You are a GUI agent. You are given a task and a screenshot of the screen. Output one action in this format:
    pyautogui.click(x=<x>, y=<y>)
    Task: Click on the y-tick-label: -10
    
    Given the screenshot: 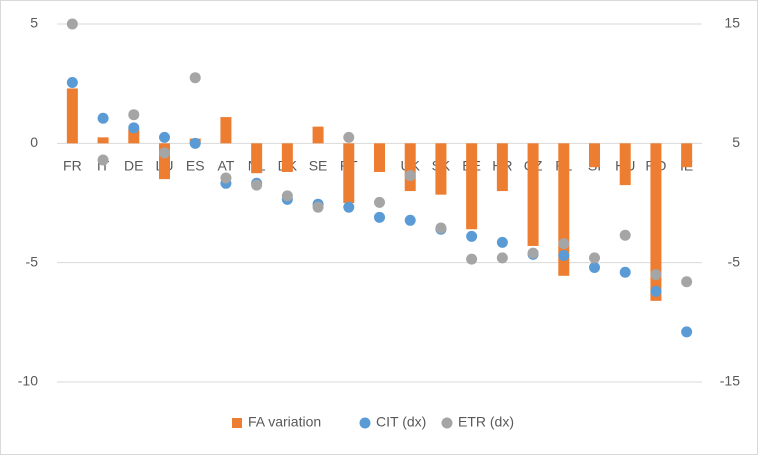 What is the action you would take?
    pyautogui.click(x=28, y=381)
    